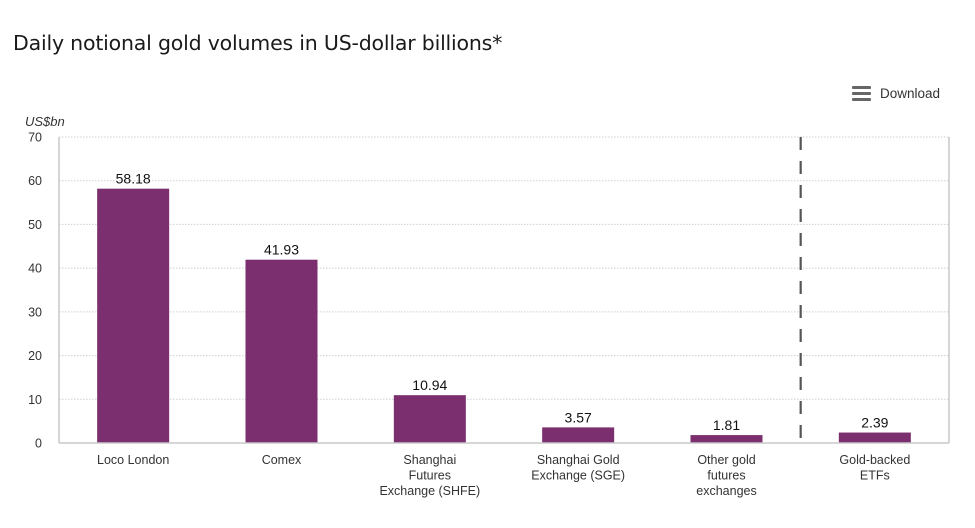  Describe the element at coordinates (35, 356) in the screenshot. I see `y-tick-label: 20` at that location.